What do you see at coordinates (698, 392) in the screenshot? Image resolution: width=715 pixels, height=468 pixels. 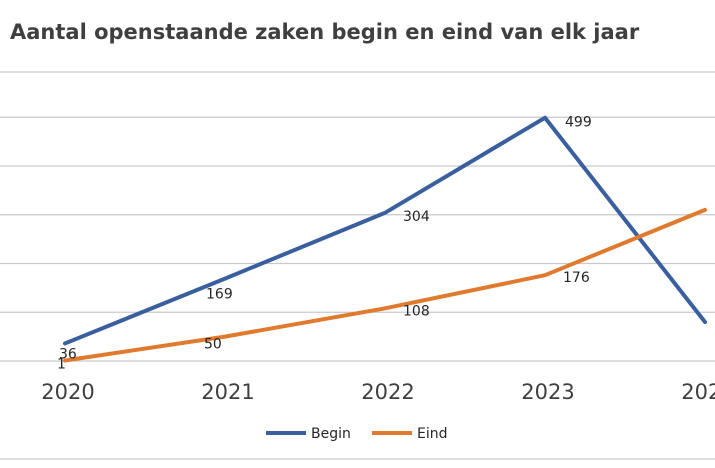 I see `x-tick-label-2024: 2024` at bounding box center [698, 392].